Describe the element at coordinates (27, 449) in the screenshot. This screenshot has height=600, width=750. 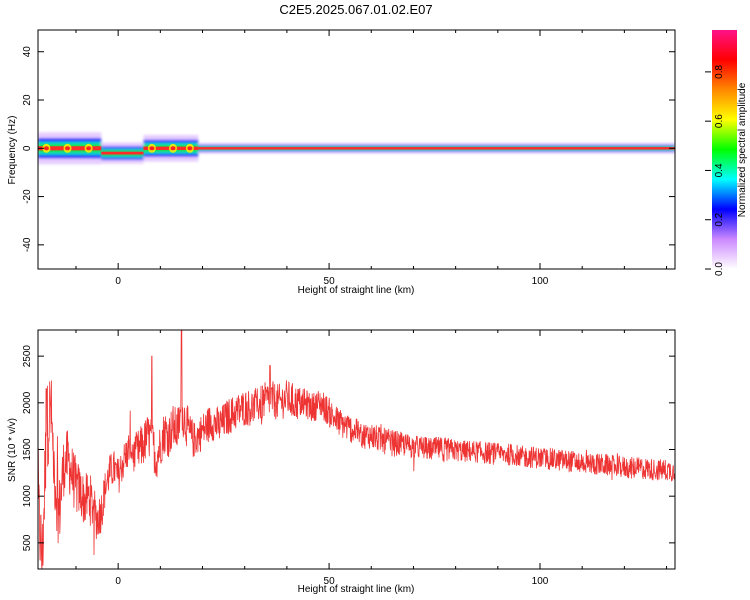
I see `snr-y-tick-label: 1500` at that location.